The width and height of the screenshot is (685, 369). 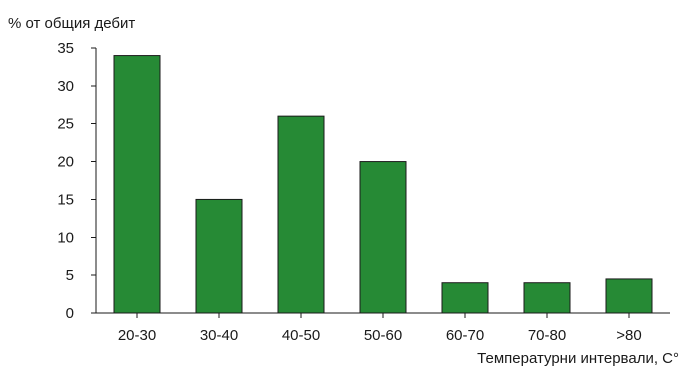 I want to click on y-tick-label: 5, so click(x=70, y=275).